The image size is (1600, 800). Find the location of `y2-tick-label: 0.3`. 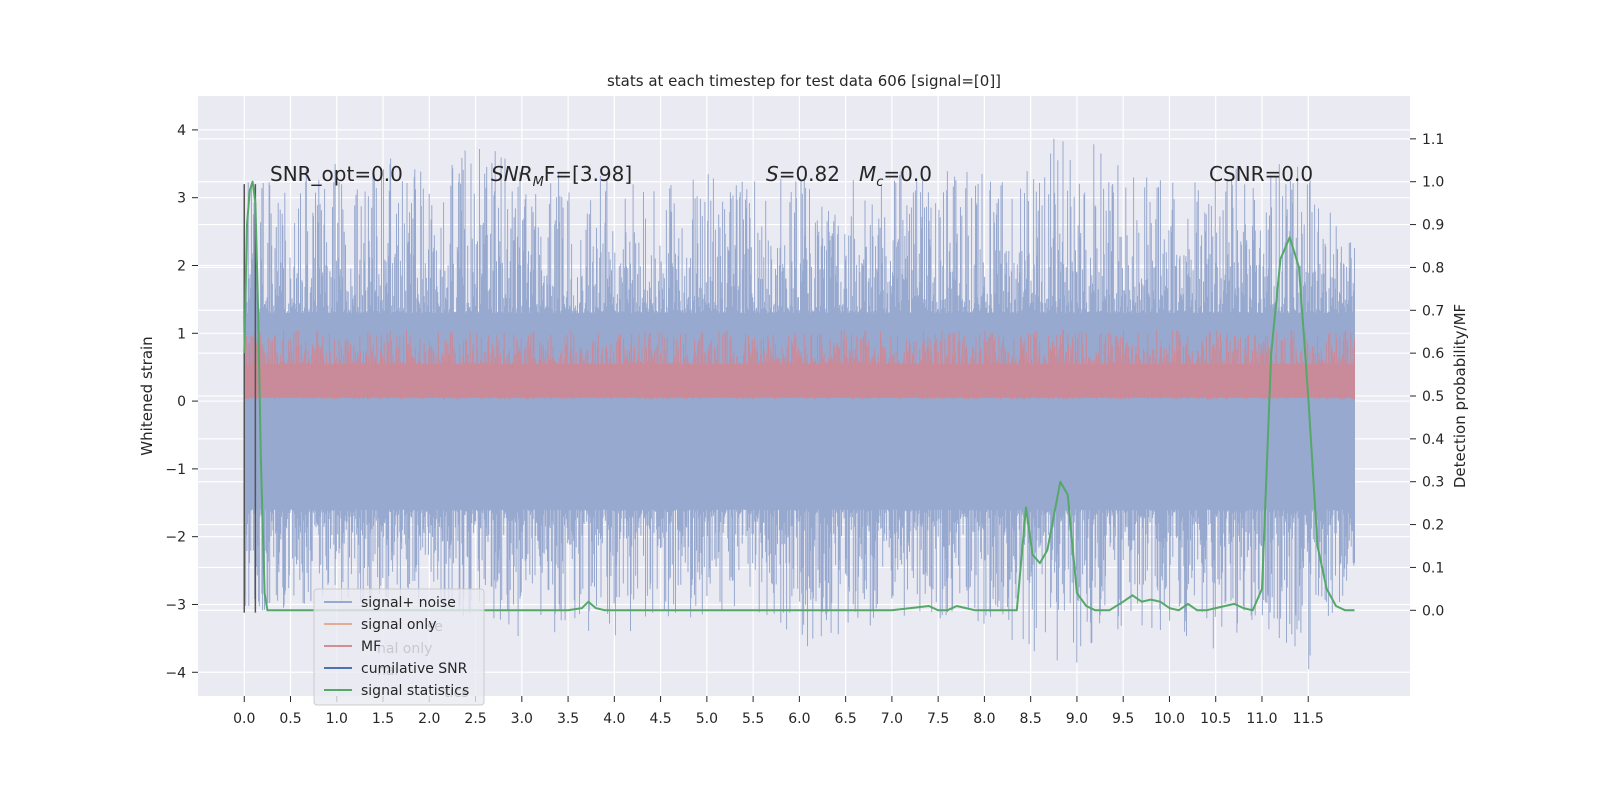

y2-tick-label: 0.3 is located at coordinates (1433, 483).